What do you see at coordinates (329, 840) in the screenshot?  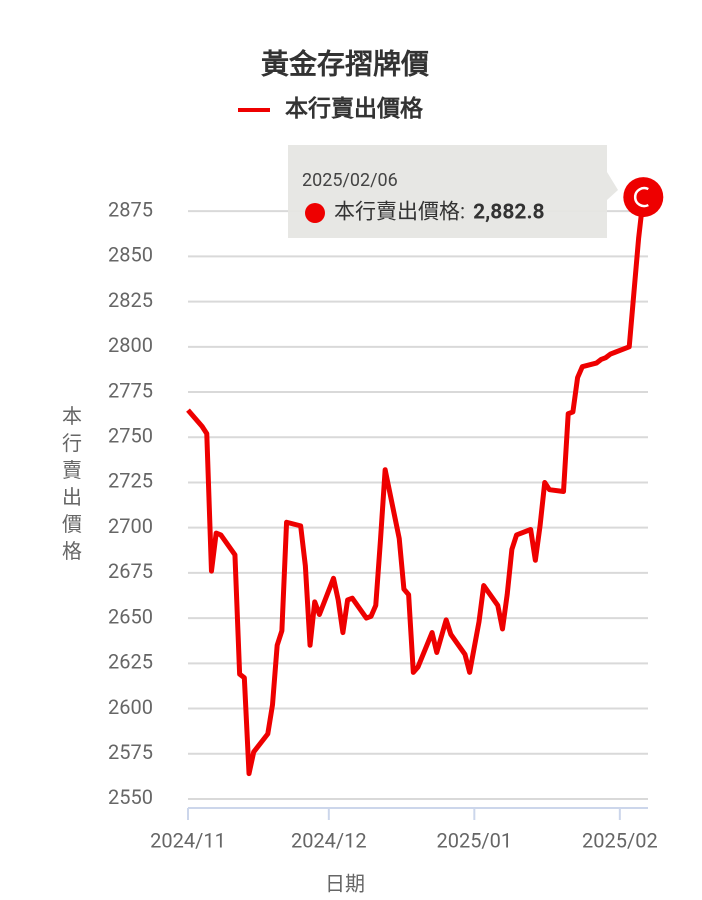 I see `x-tick-label: 2024/12` at bounding box center [329, 840].